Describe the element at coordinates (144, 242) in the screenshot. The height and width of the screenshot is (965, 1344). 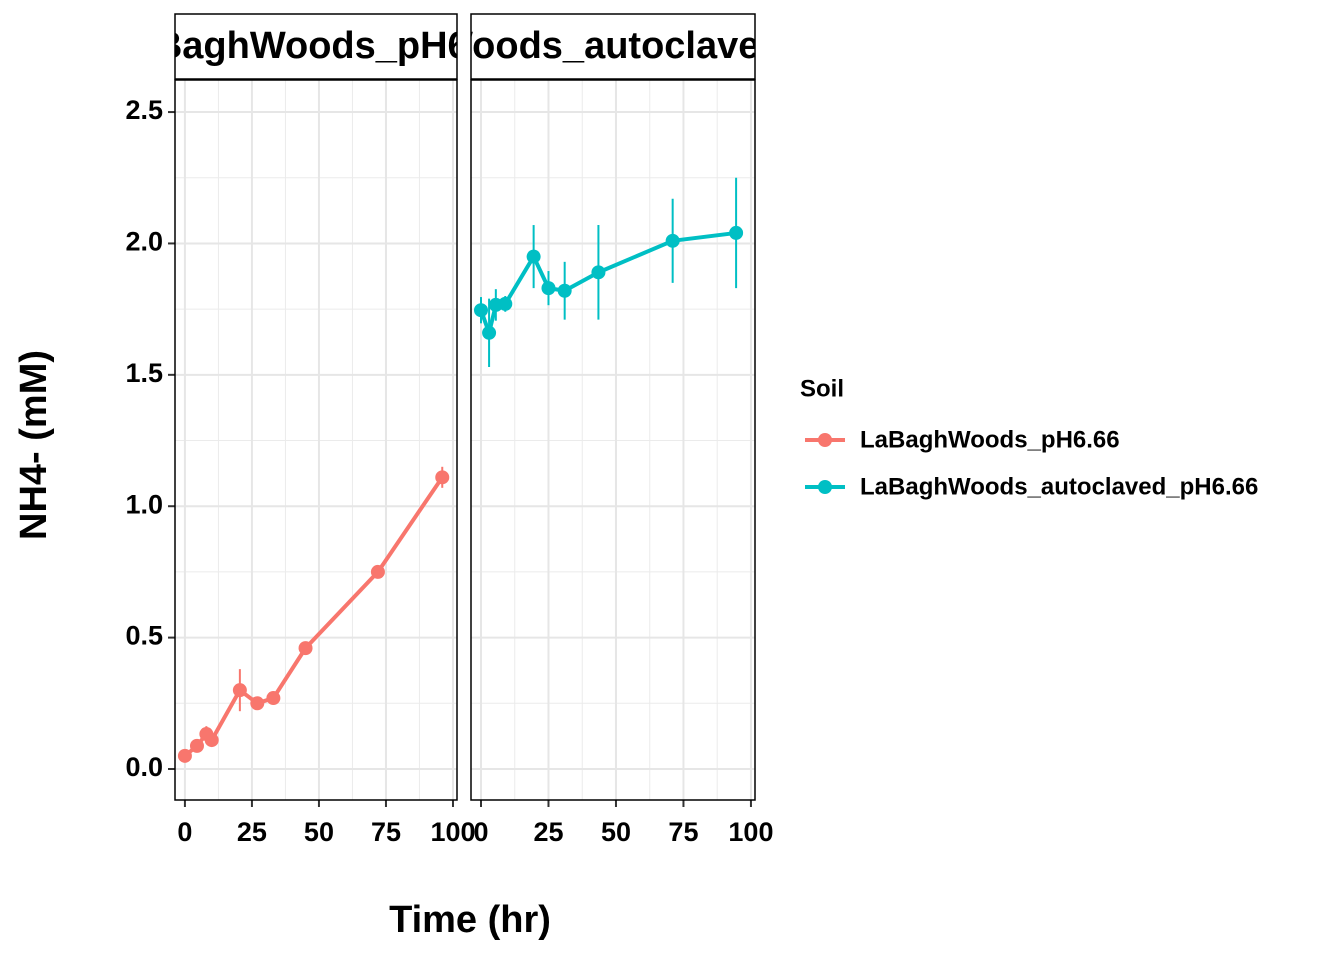
I see `y-tick-label: 2.0` at that location.